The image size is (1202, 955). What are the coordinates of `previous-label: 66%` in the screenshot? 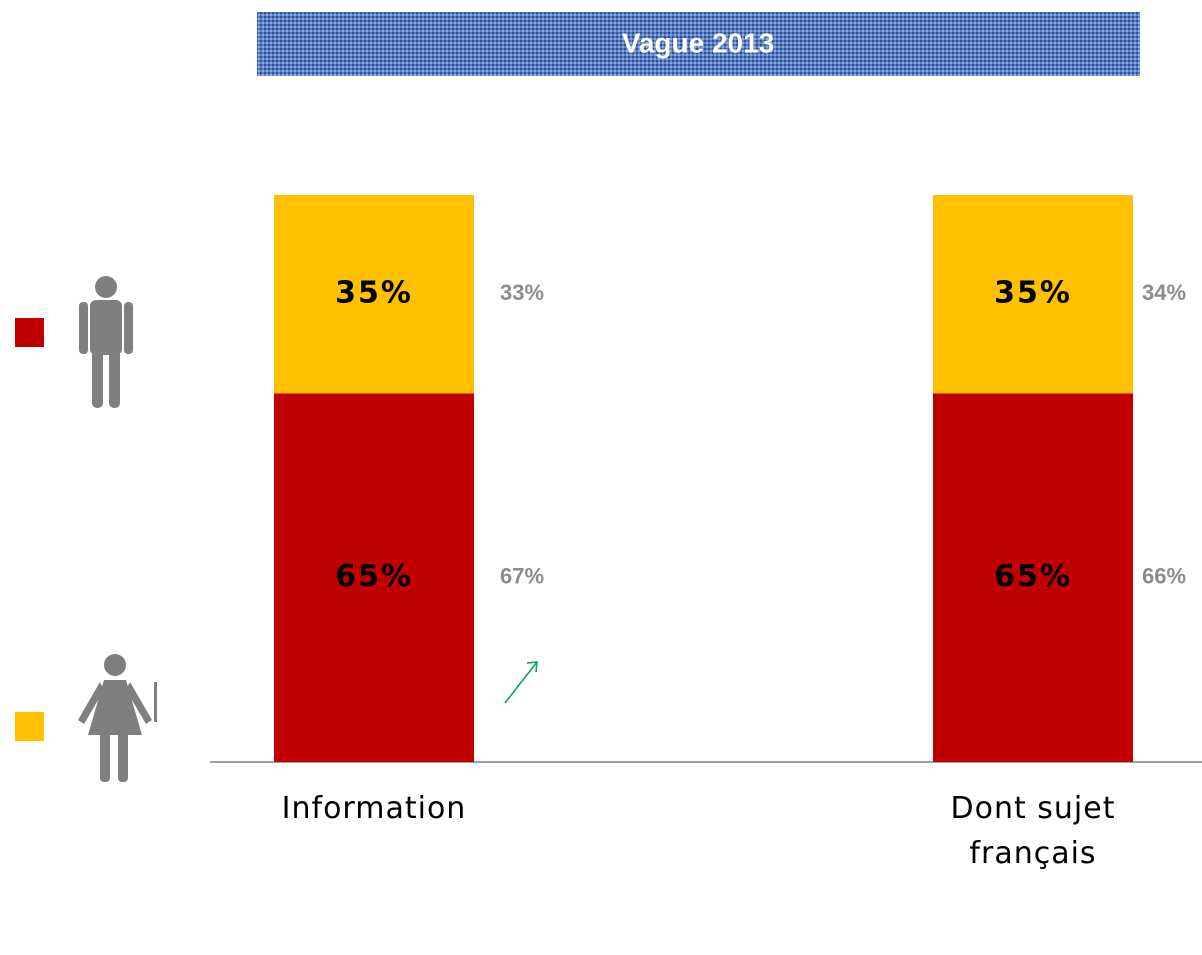 It's located at (1164, 576).